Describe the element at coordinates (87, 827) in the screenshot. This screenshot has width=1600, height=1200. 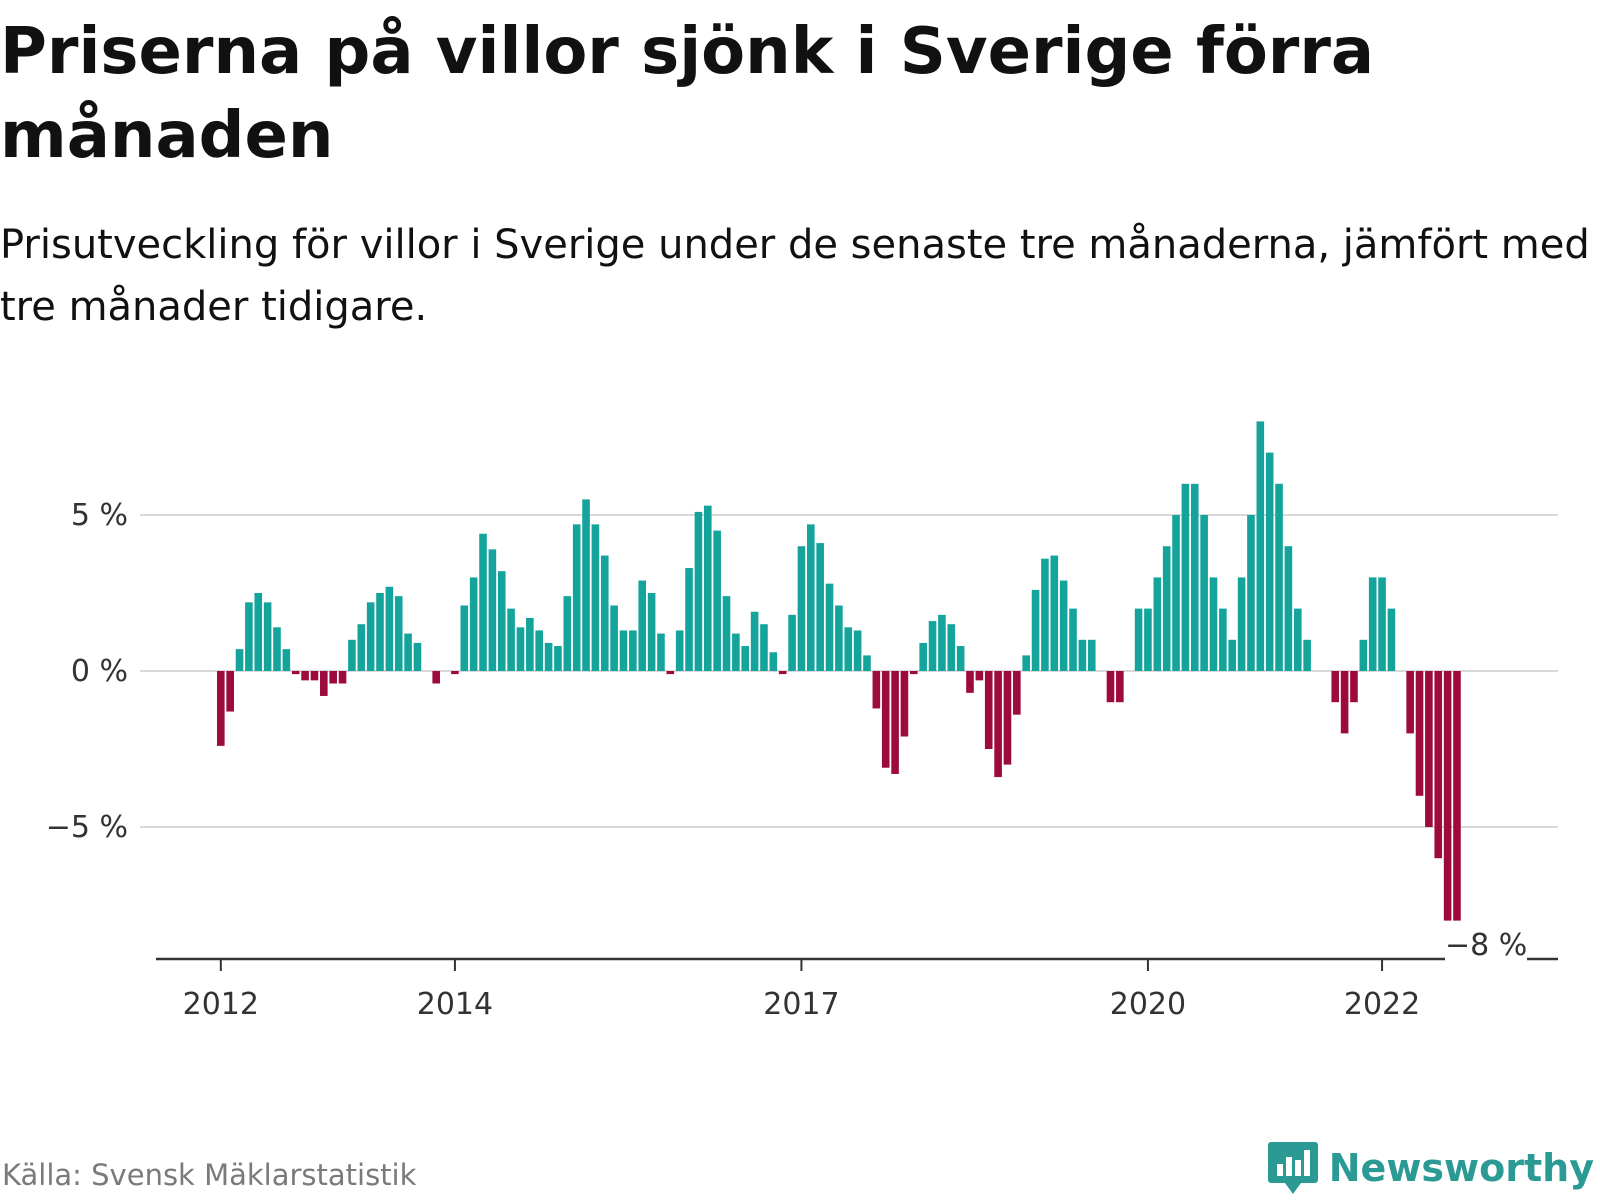
I see `y-tick-label: −5 %` at that location.